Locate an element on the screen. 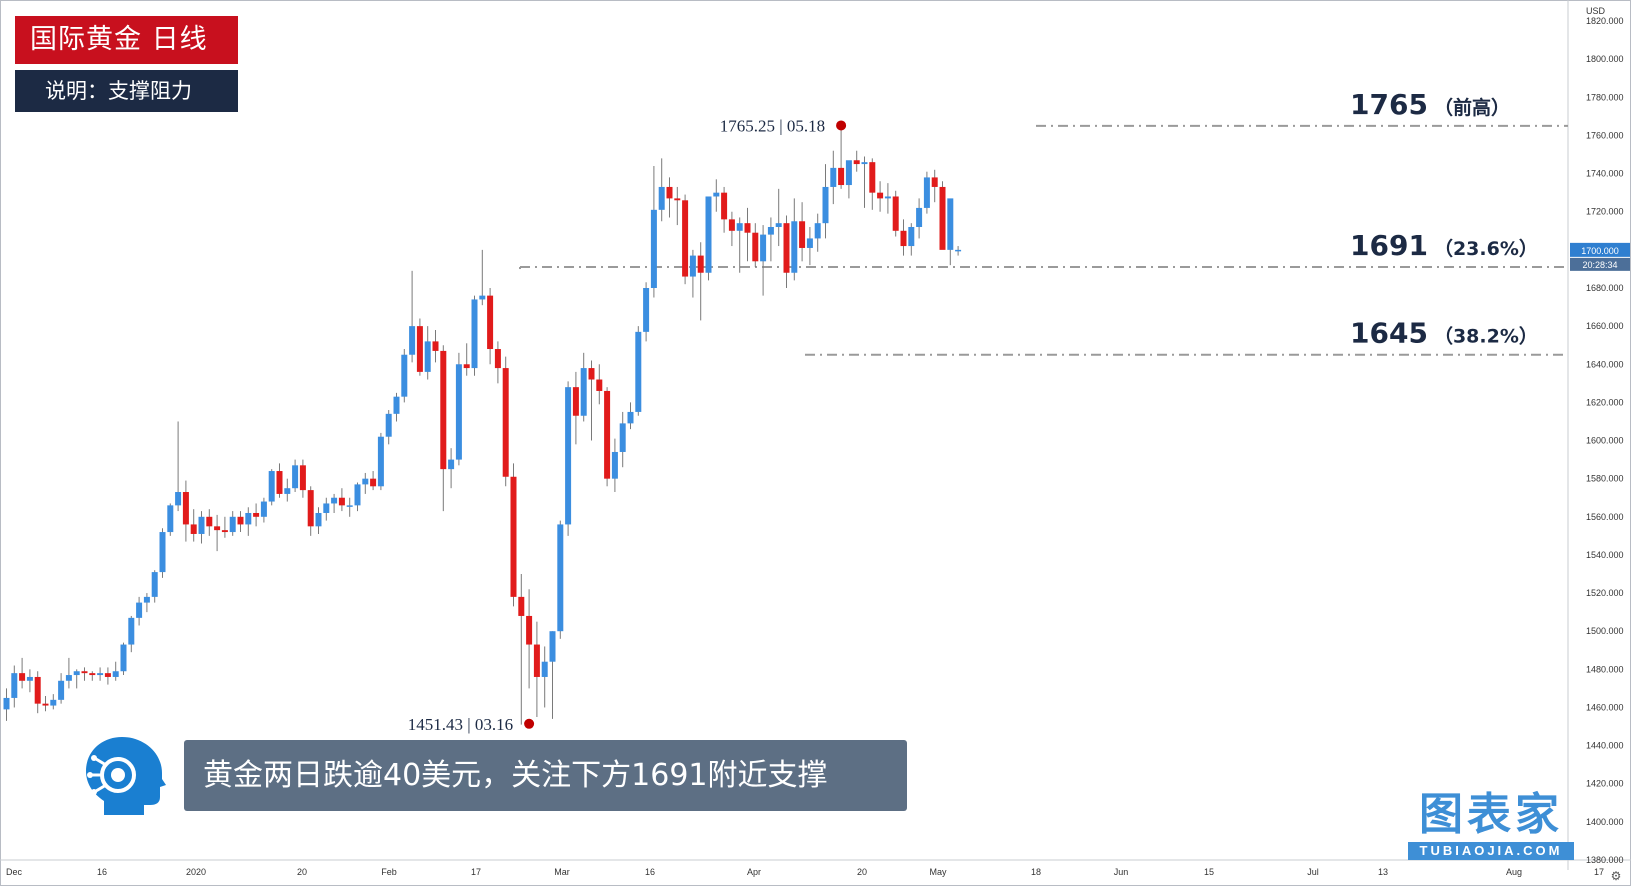 This screenshot has width=1633, height=888. watermark-sub: TUBIAOJIA.COM is located at coordinates (1491, 851).